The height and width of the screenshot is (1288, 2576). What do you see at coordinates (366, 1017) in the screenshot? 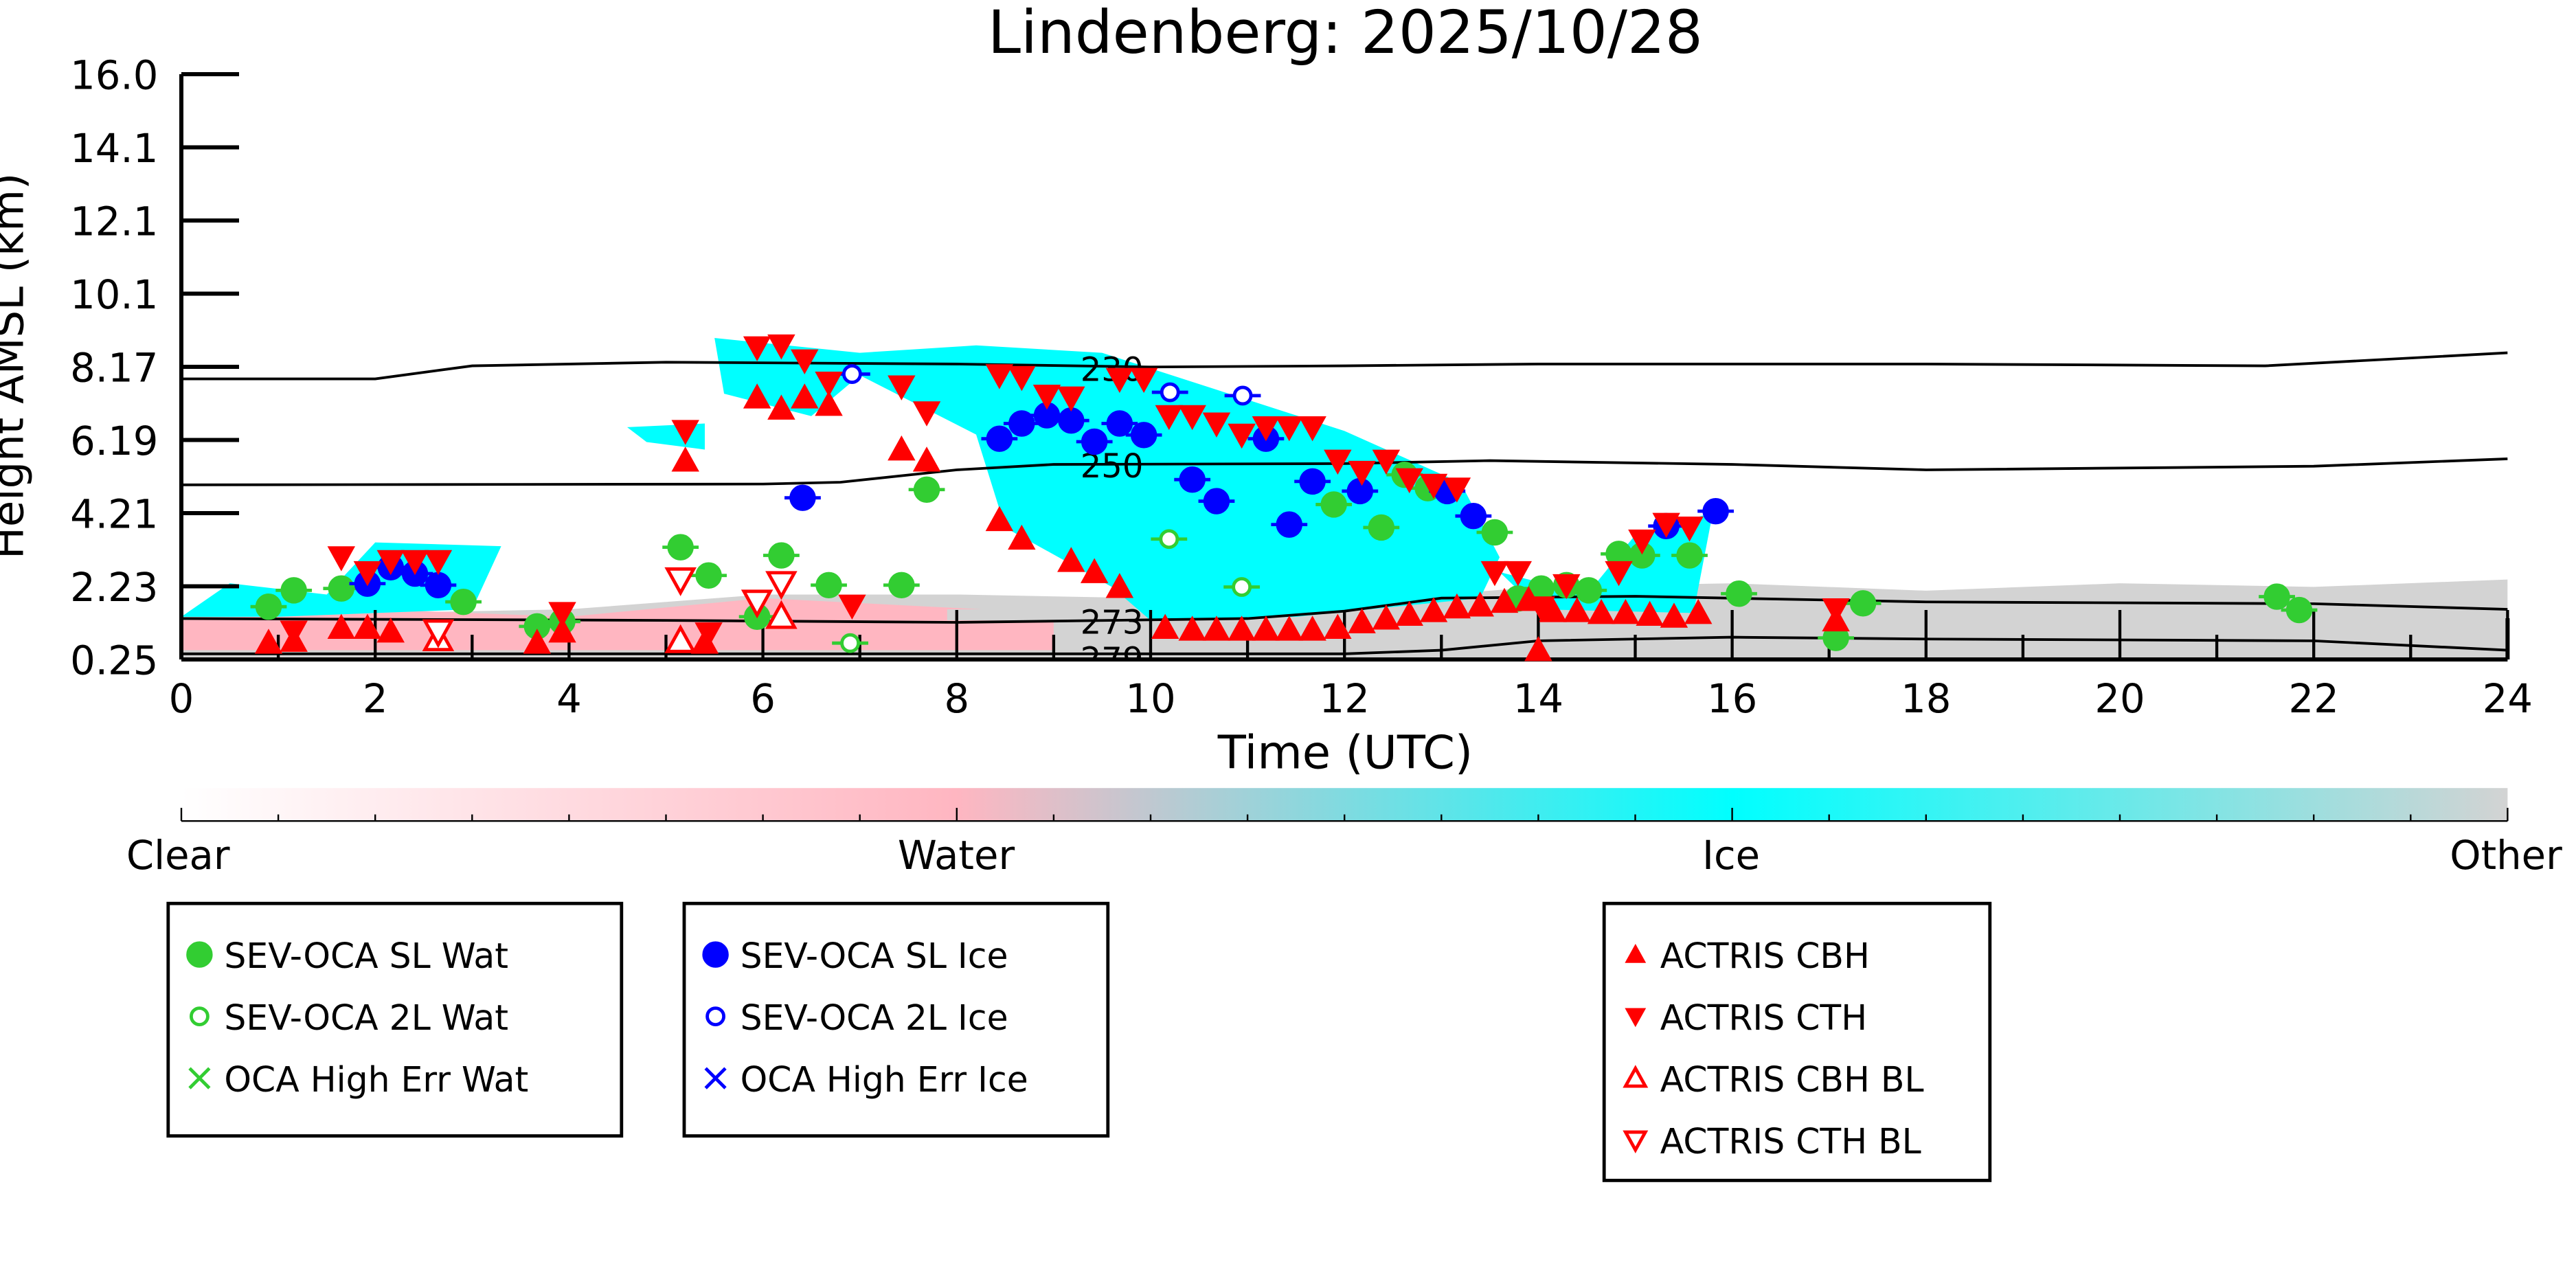
I see `legend-label-sev-oca-2l-wat: SEV-OCA 2L Wat` at bounding box center [366, 1017].